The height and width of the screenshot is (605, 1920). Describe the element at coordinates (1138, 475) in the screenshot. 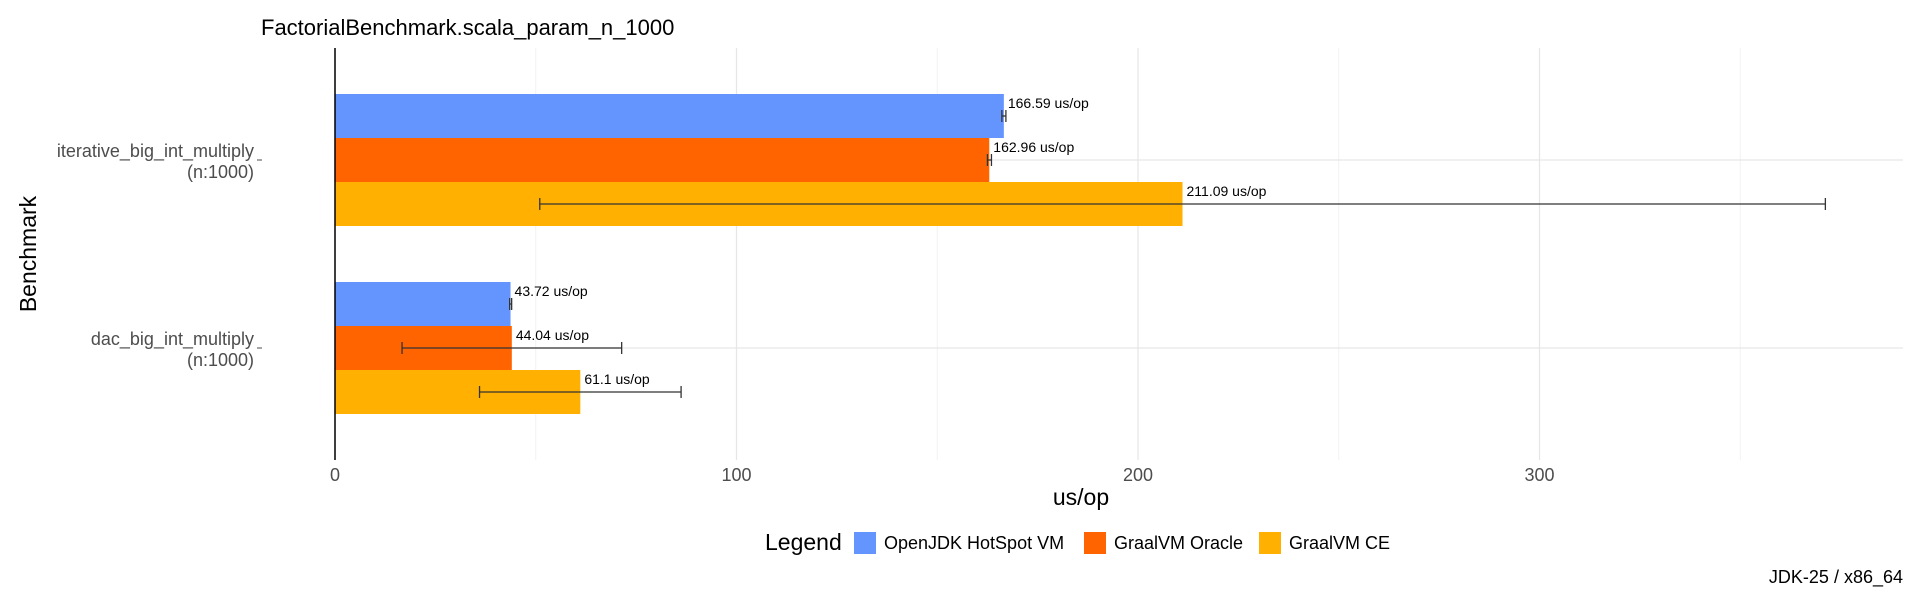

I see `x-tick-label: 200` at that location.